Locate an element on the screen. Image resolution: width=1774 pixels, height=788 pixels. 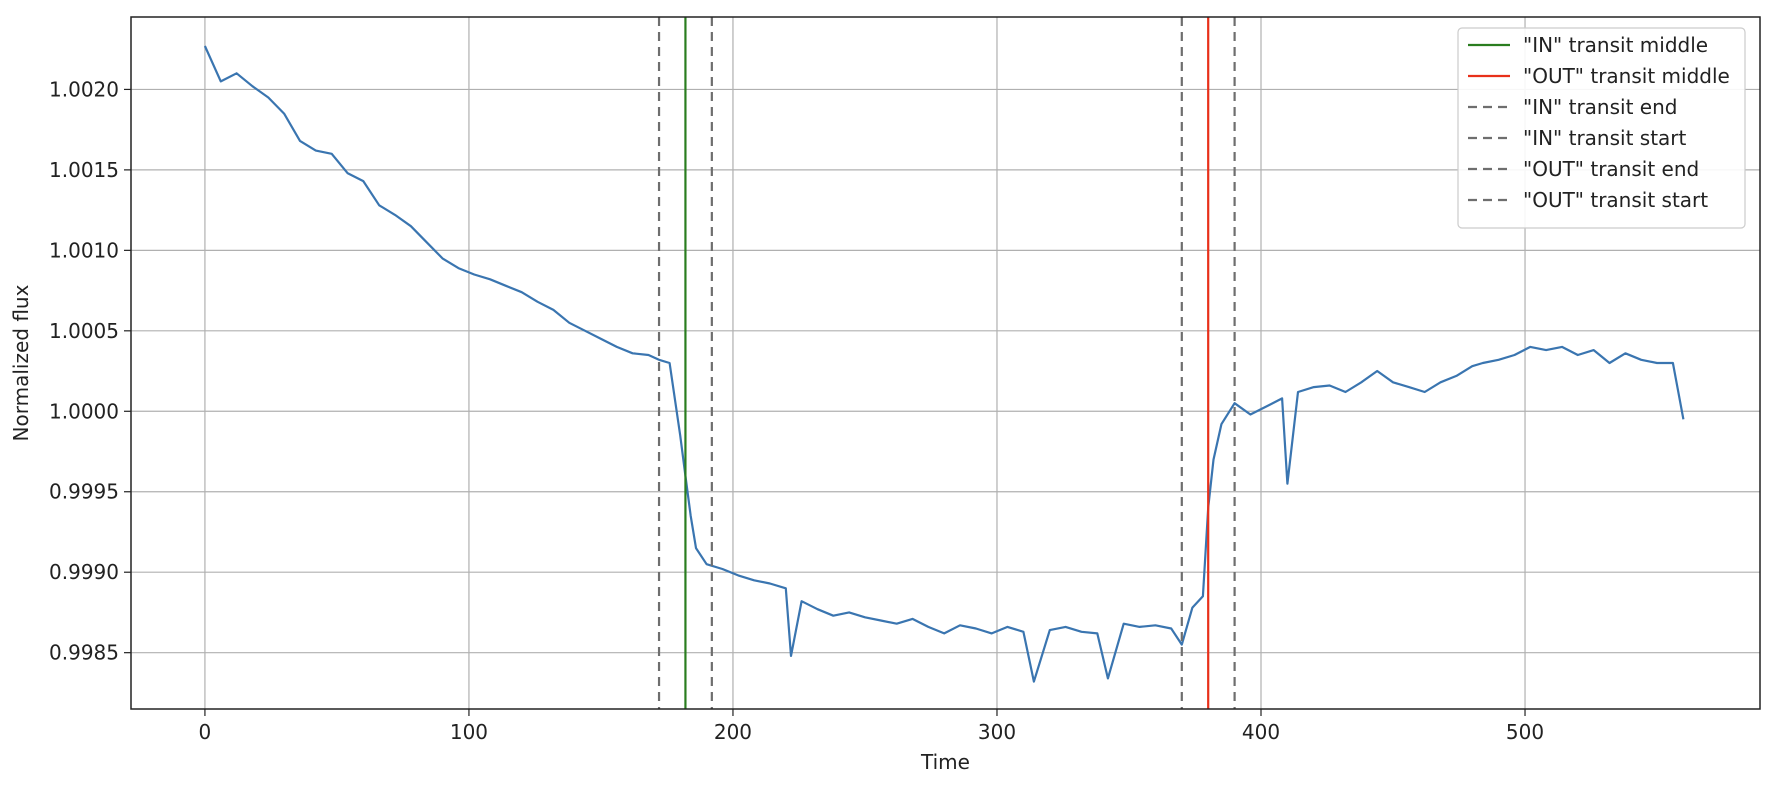
y-tick-label: 1.0015 is located at coordinates (84, 170).